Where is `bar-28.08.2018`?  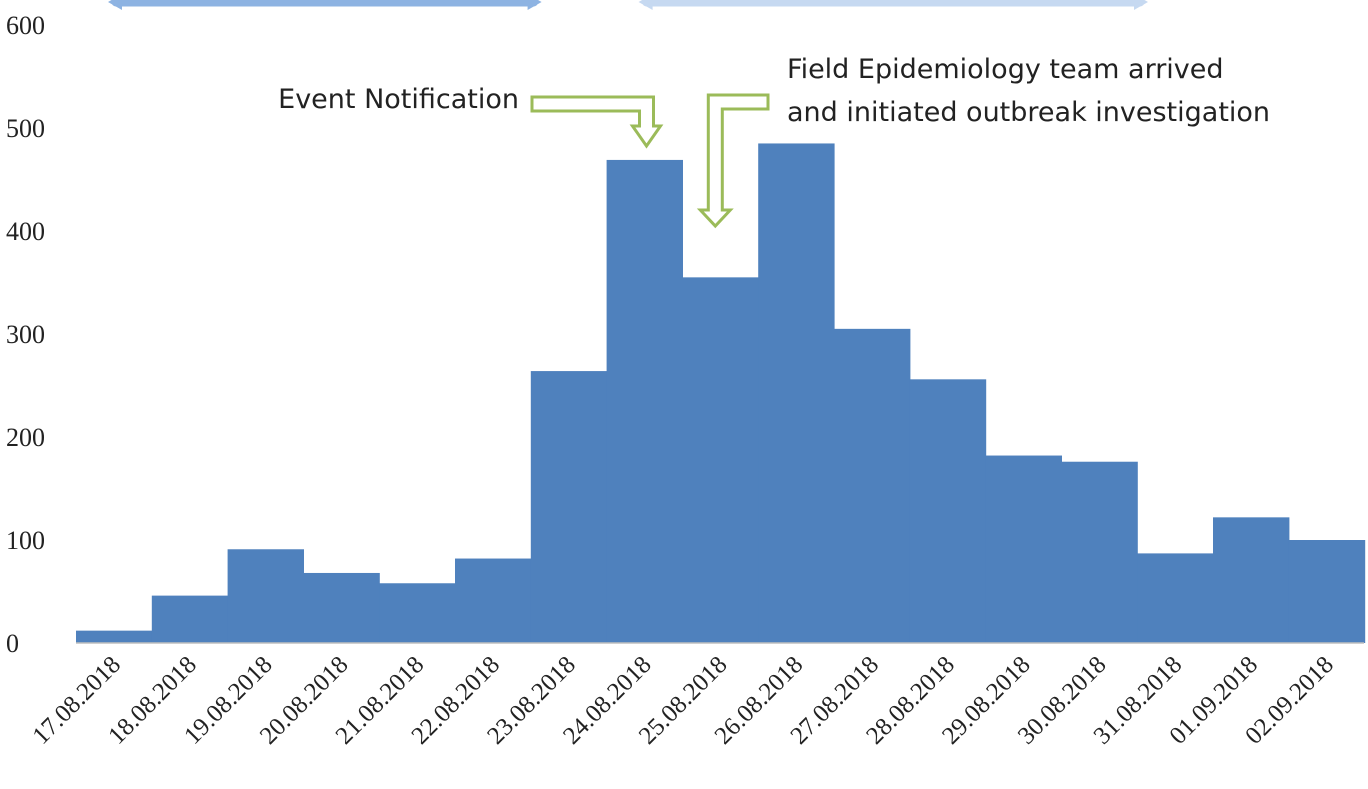
bar-28.08.2018 is located at coordinates (948, 511).